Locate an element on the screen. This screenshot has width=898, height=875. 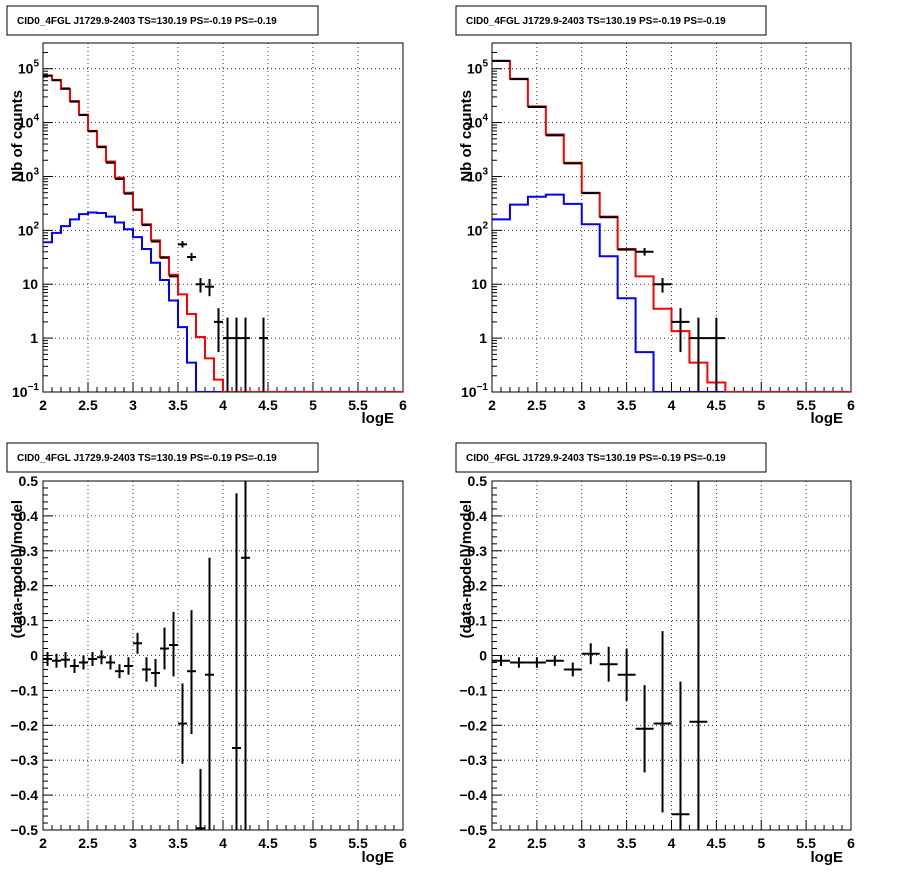
y-tick-label: 10² is located at coordinates (478, 229).